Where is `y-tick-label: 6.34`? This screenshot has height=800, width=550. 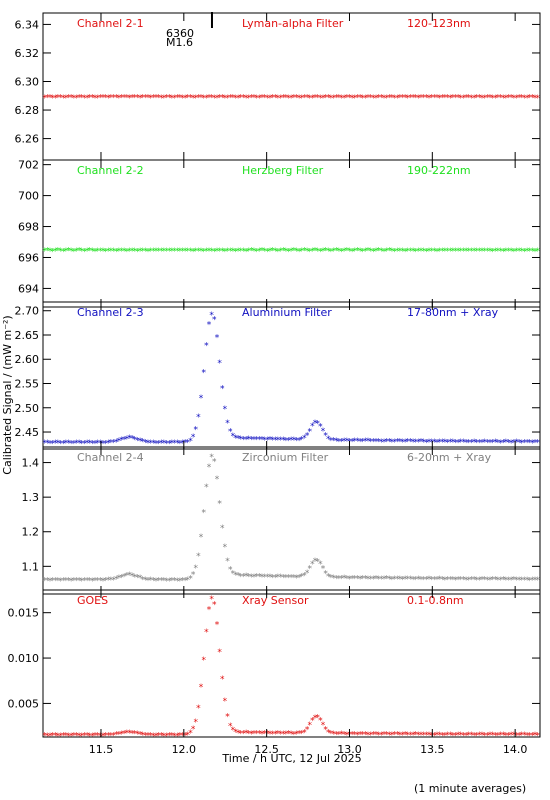
y-tick-label: 6.34 is located at coordinates (27, 24).